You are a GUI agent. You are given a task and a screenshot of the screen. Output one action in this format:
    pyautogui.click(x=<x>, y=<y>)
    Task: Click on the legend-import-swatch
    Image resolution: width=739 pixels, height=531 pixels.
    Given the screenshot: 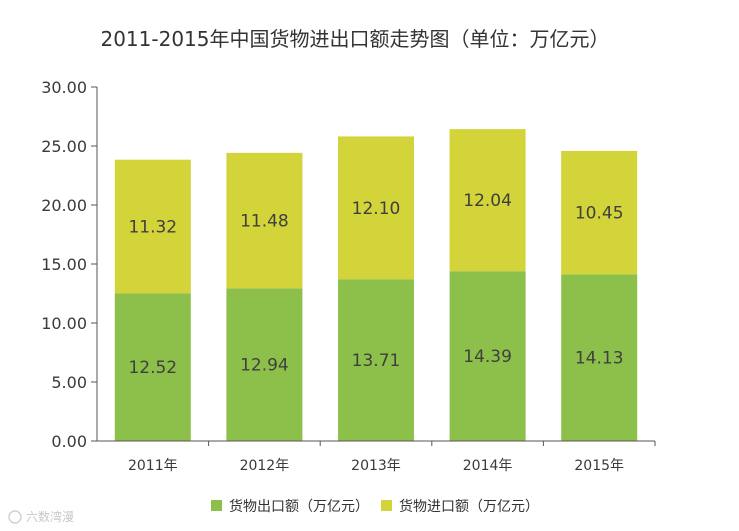 What is the action you would take?
    pyautogui.click(x=386, y=505)
    